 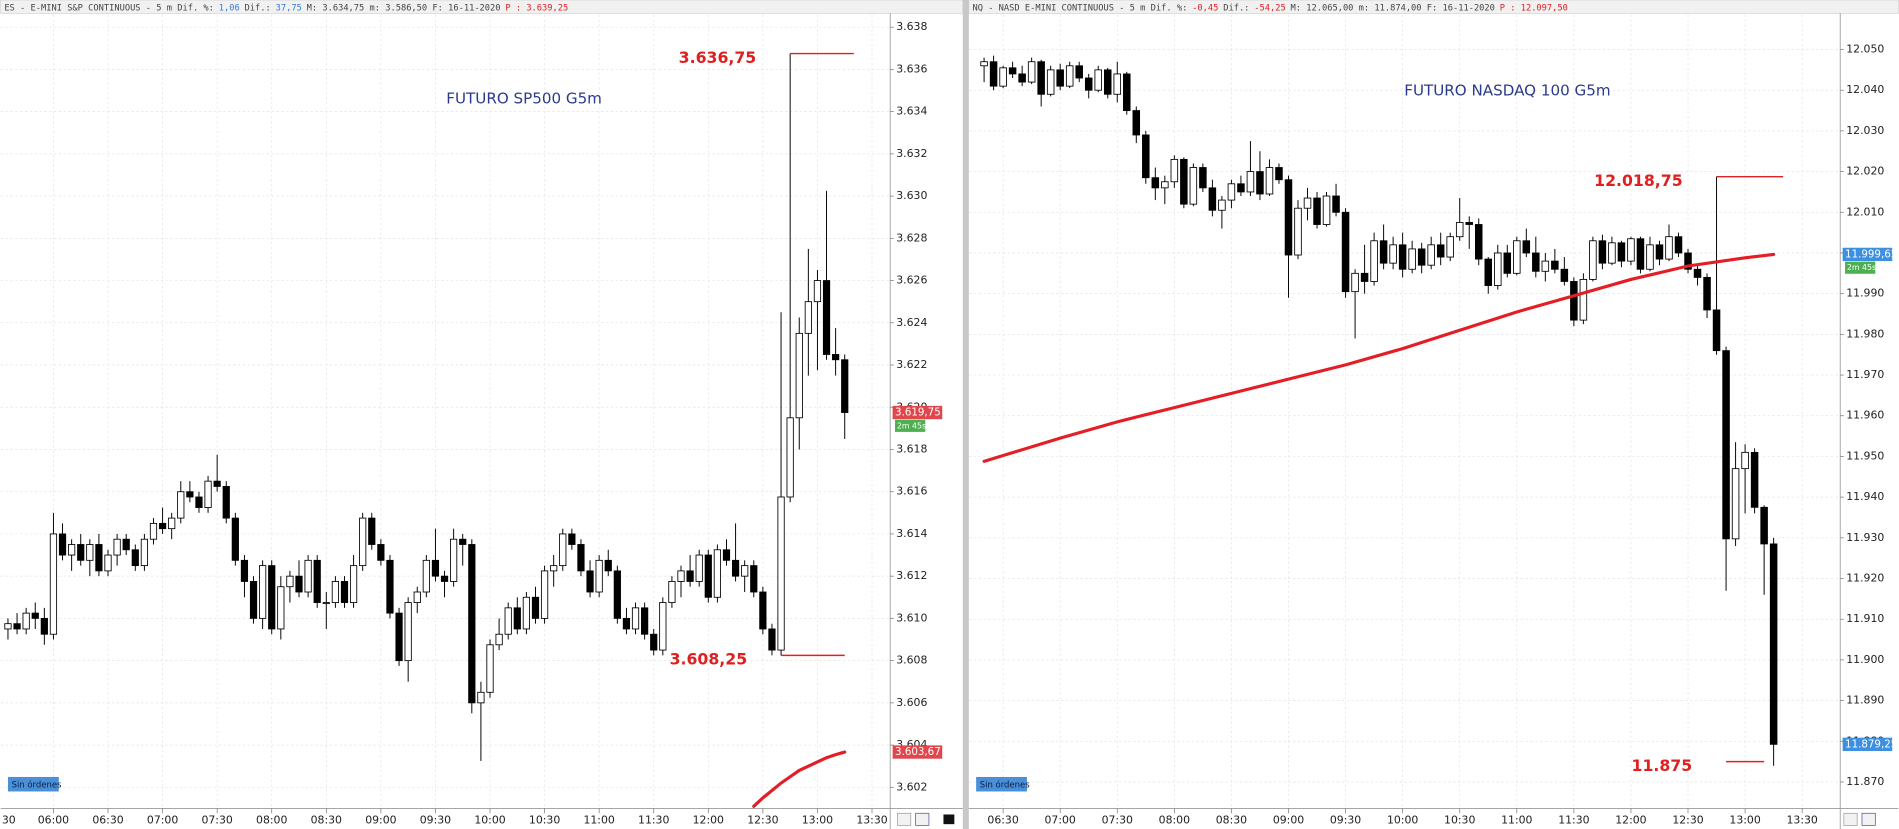 What do you see at coordinates (817, 820) in the screenshot?
I see `x-tick-label: 13:00` at bounding box center [817, 820].